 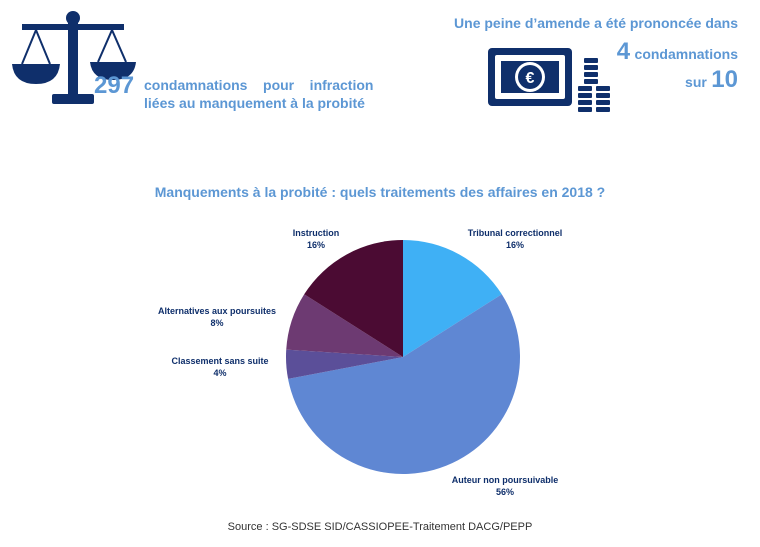 I want to click on label-auteur-value: 56%, so click(x=504, y=492).